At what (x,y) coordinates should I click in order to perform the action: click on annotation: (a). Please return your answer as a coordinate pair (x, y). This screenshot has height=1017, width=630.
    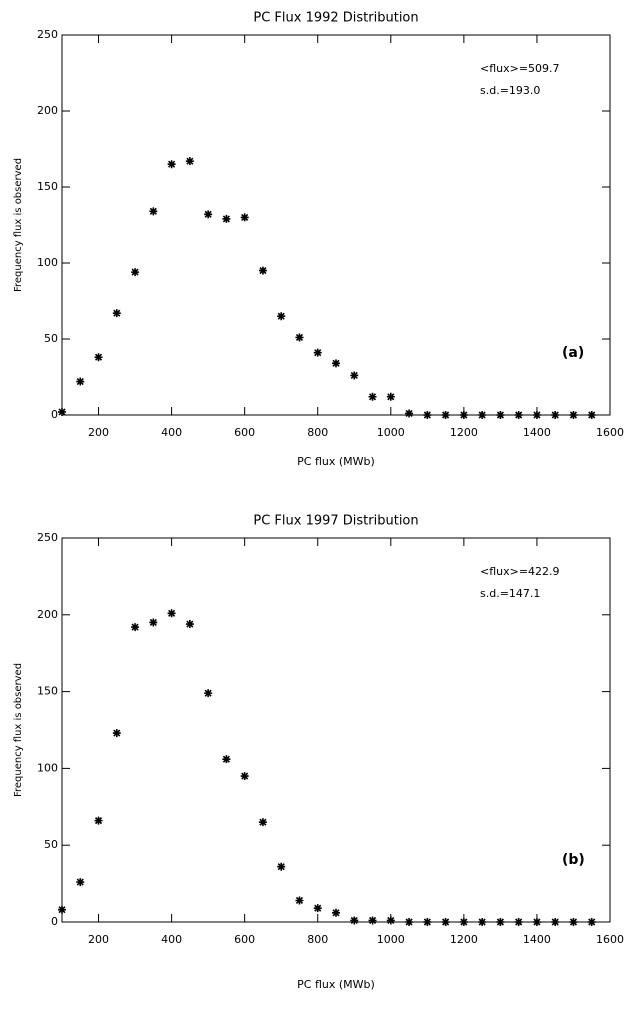
    Looking at the image, I should click on (573, 353).